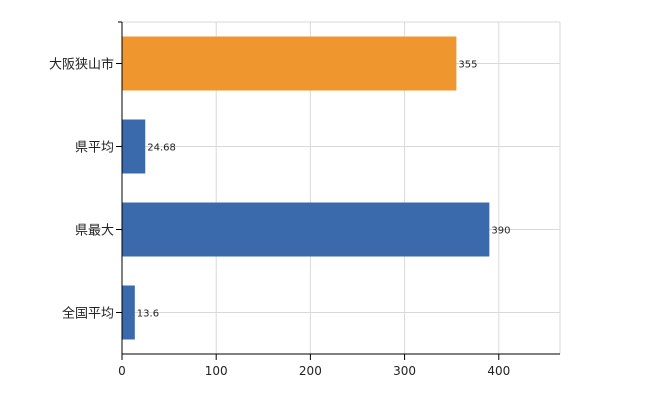  I want to click on category-label-3: 県最大, so click(94, 231).